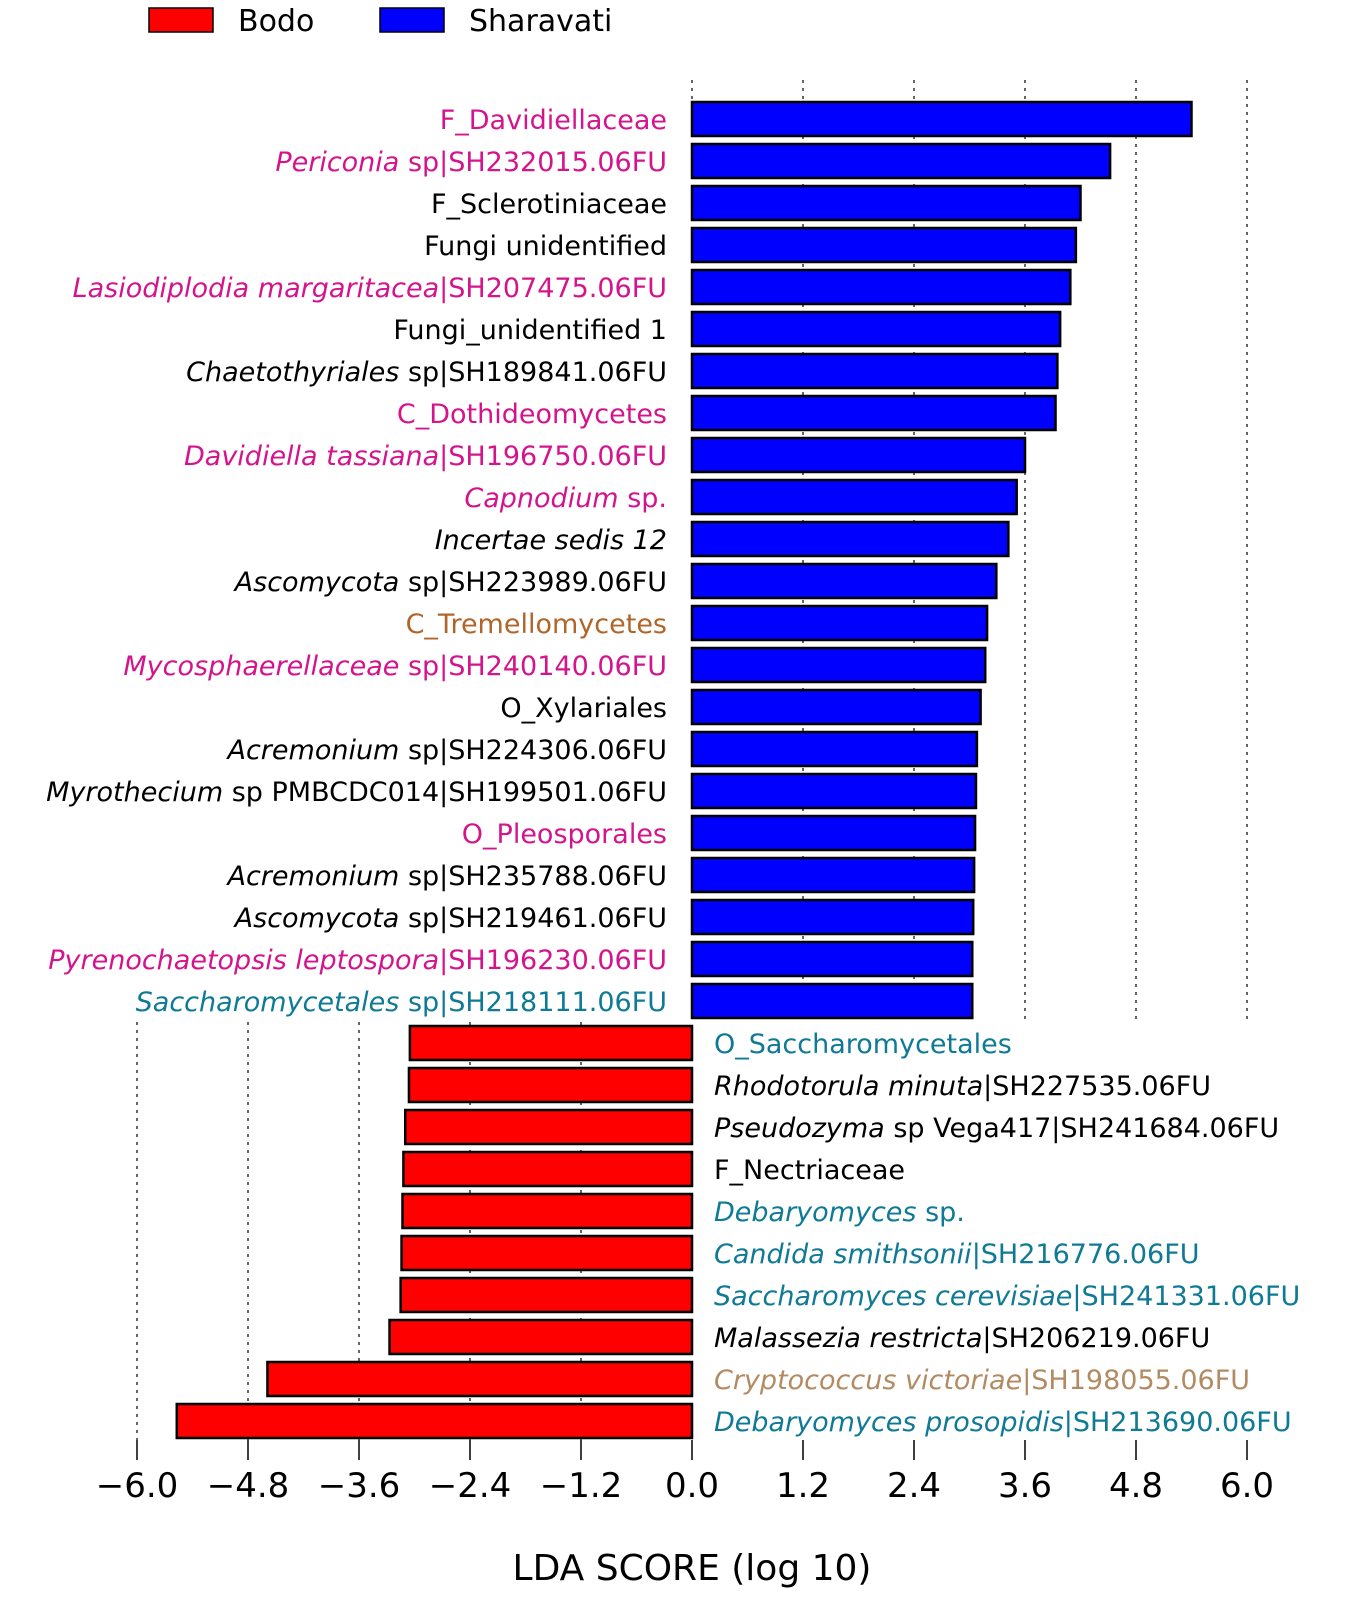 Image resolution: width=1363 pixels, height=1599 pixels. I want to click on x-tick-label-6: 1.2, so click(803, 1486).